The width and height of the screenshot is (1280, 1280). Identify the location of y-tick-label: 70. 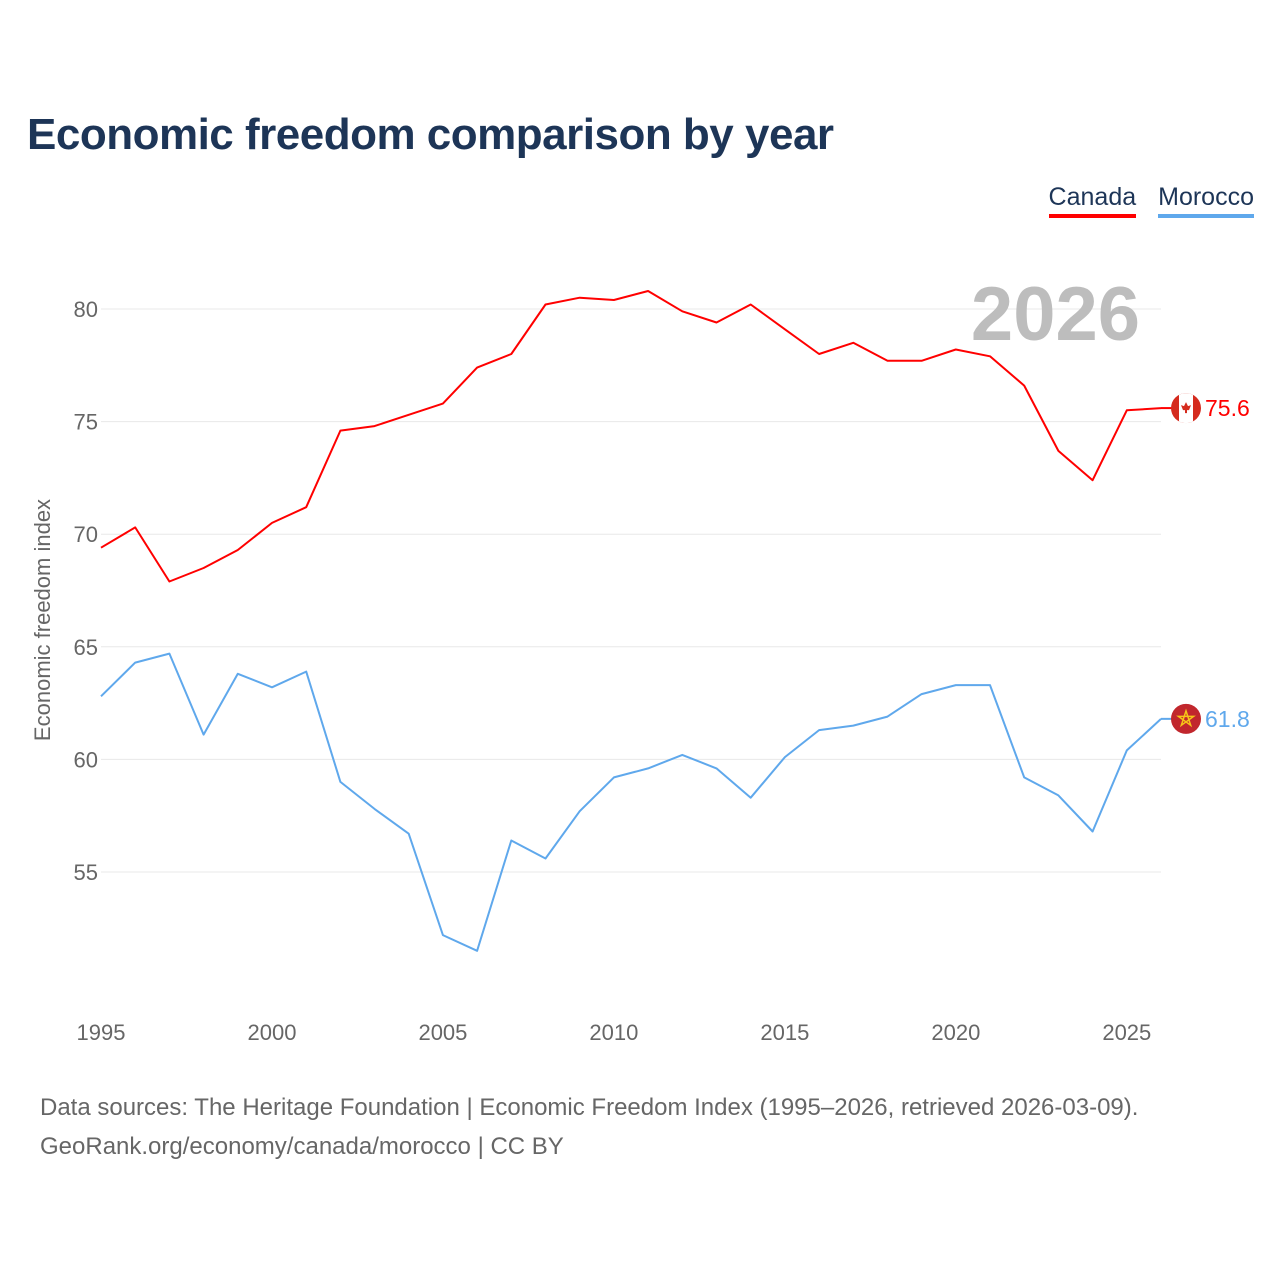
(86, 534).